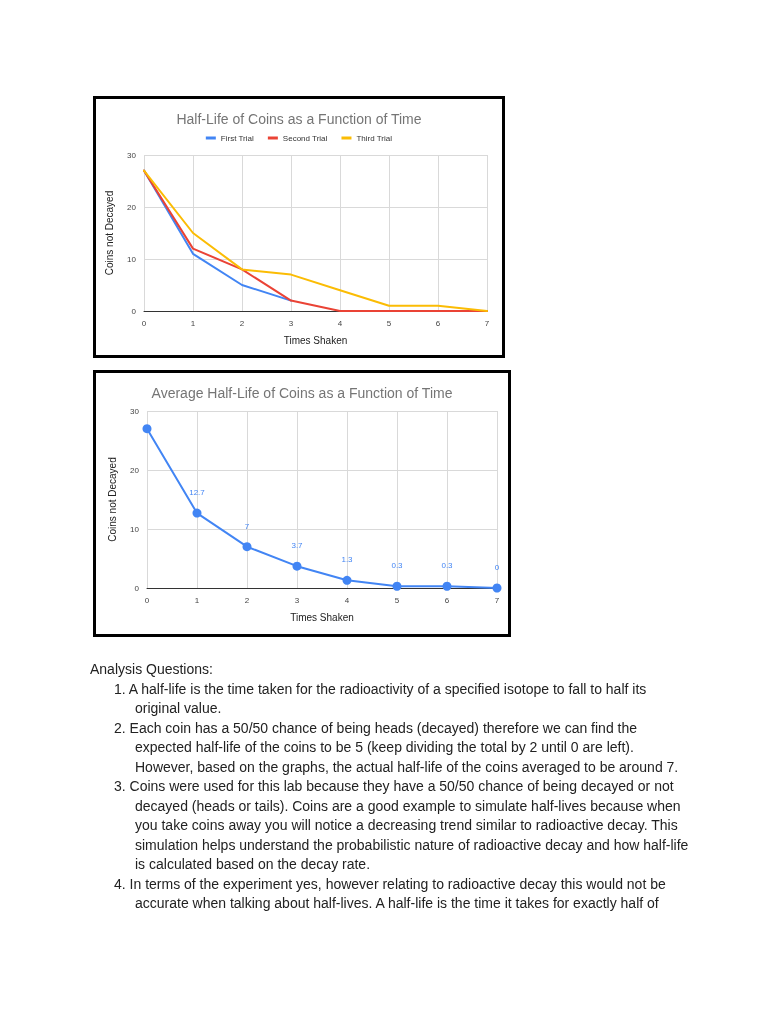 This screenshot has height=1024, width=768. Describe the element at coordinates (497, 567) in the screenshot. I see `data-label: 0` at that location.